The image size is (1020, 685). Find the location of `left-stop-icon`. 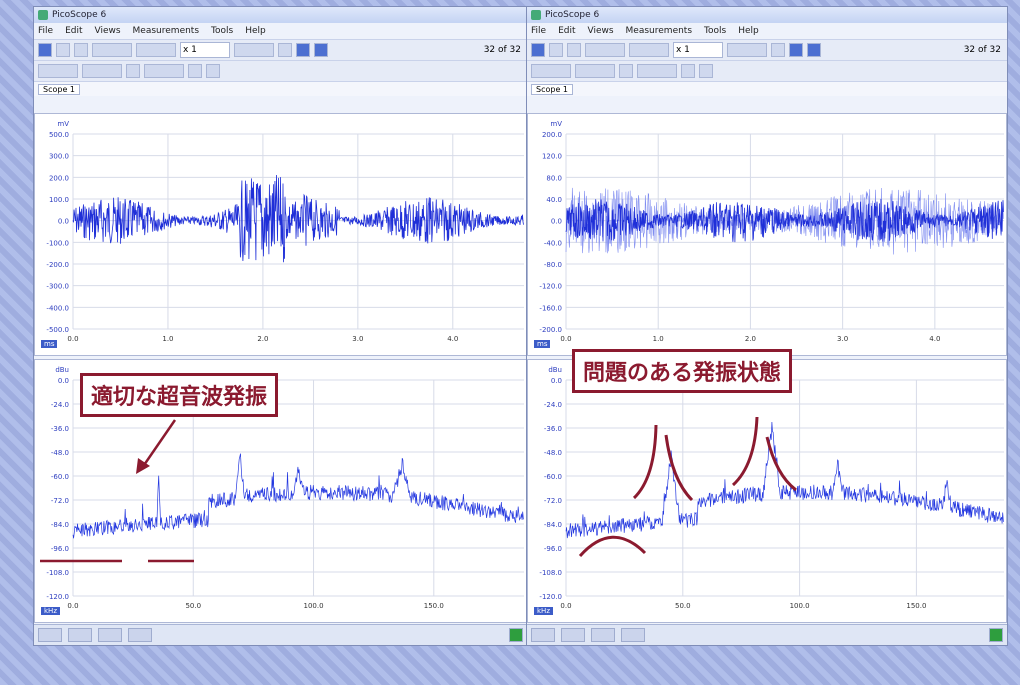

left-stop-icon is located at coordinates (303, 50).